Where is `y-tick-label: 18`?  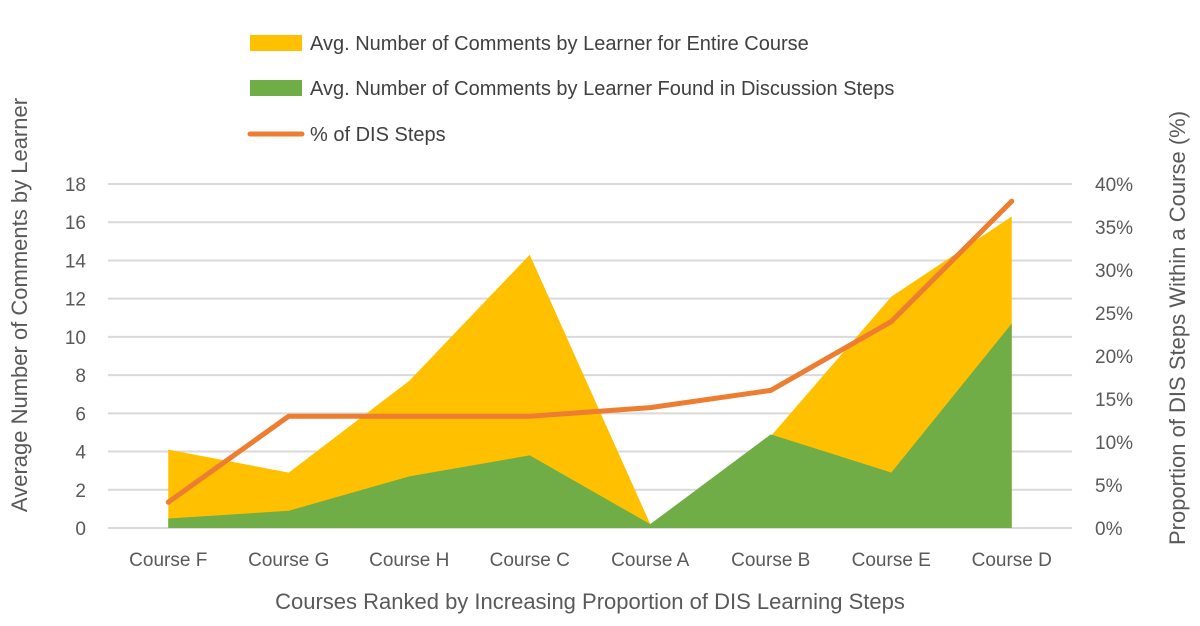 y-tick-label: 18 is located at coordinates (75, 185).